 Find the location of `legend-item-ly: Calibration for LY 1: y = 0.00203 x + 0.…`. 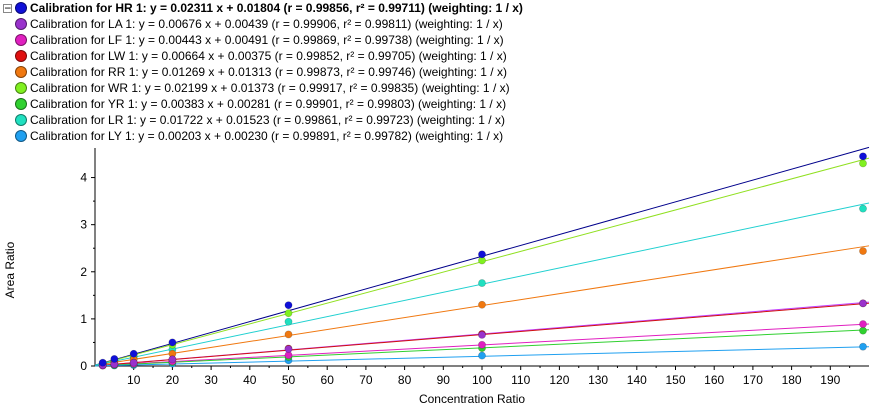

legend-item-ly: Calibration for LY 1: y = 0.00203 x + 0.… is located at coordinates (251, 136).